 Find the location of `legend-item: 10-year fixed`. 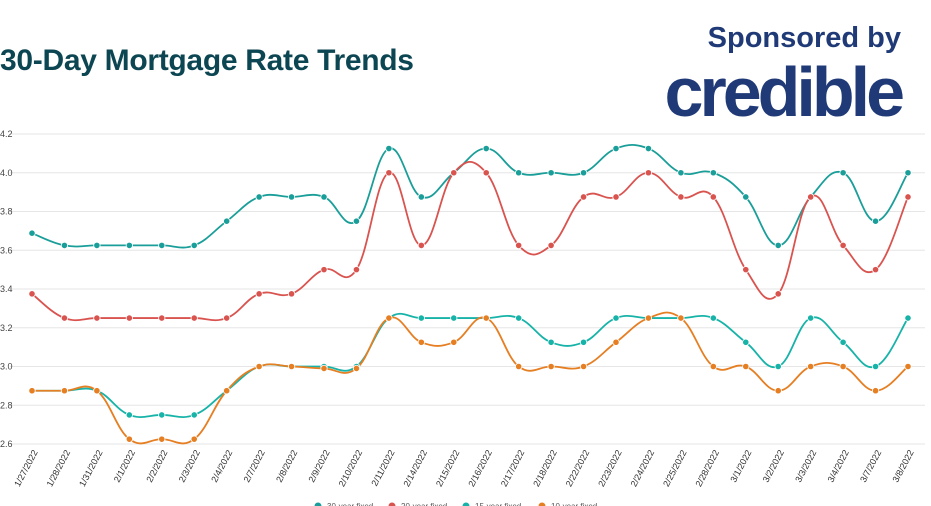

legend-item: 10-year fixed is located at coordinates (568, 504).